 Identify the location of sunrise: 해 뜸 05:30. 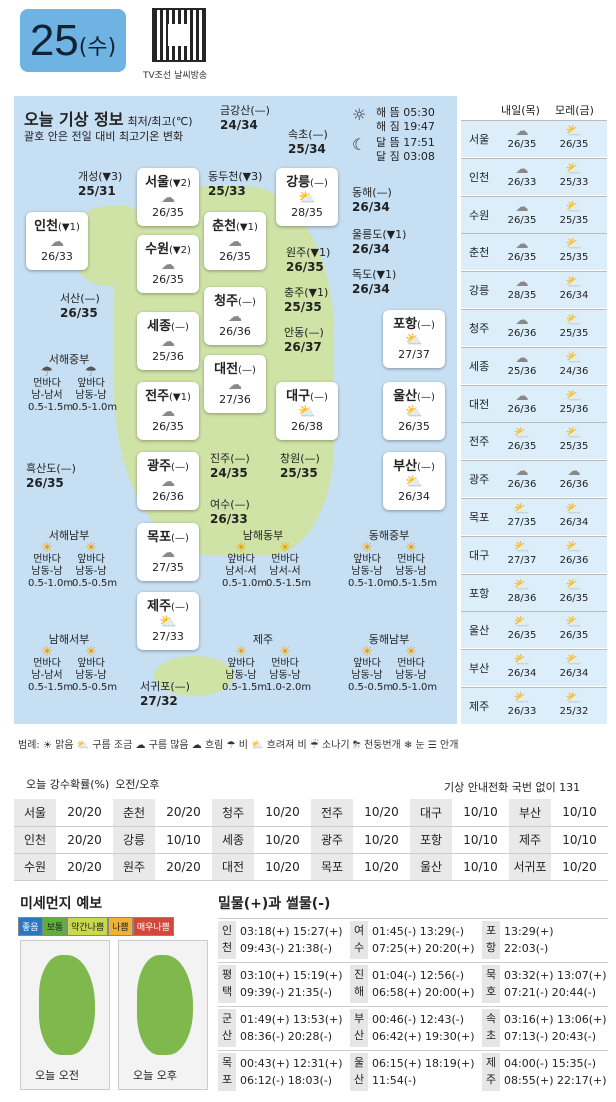
(405, 112).